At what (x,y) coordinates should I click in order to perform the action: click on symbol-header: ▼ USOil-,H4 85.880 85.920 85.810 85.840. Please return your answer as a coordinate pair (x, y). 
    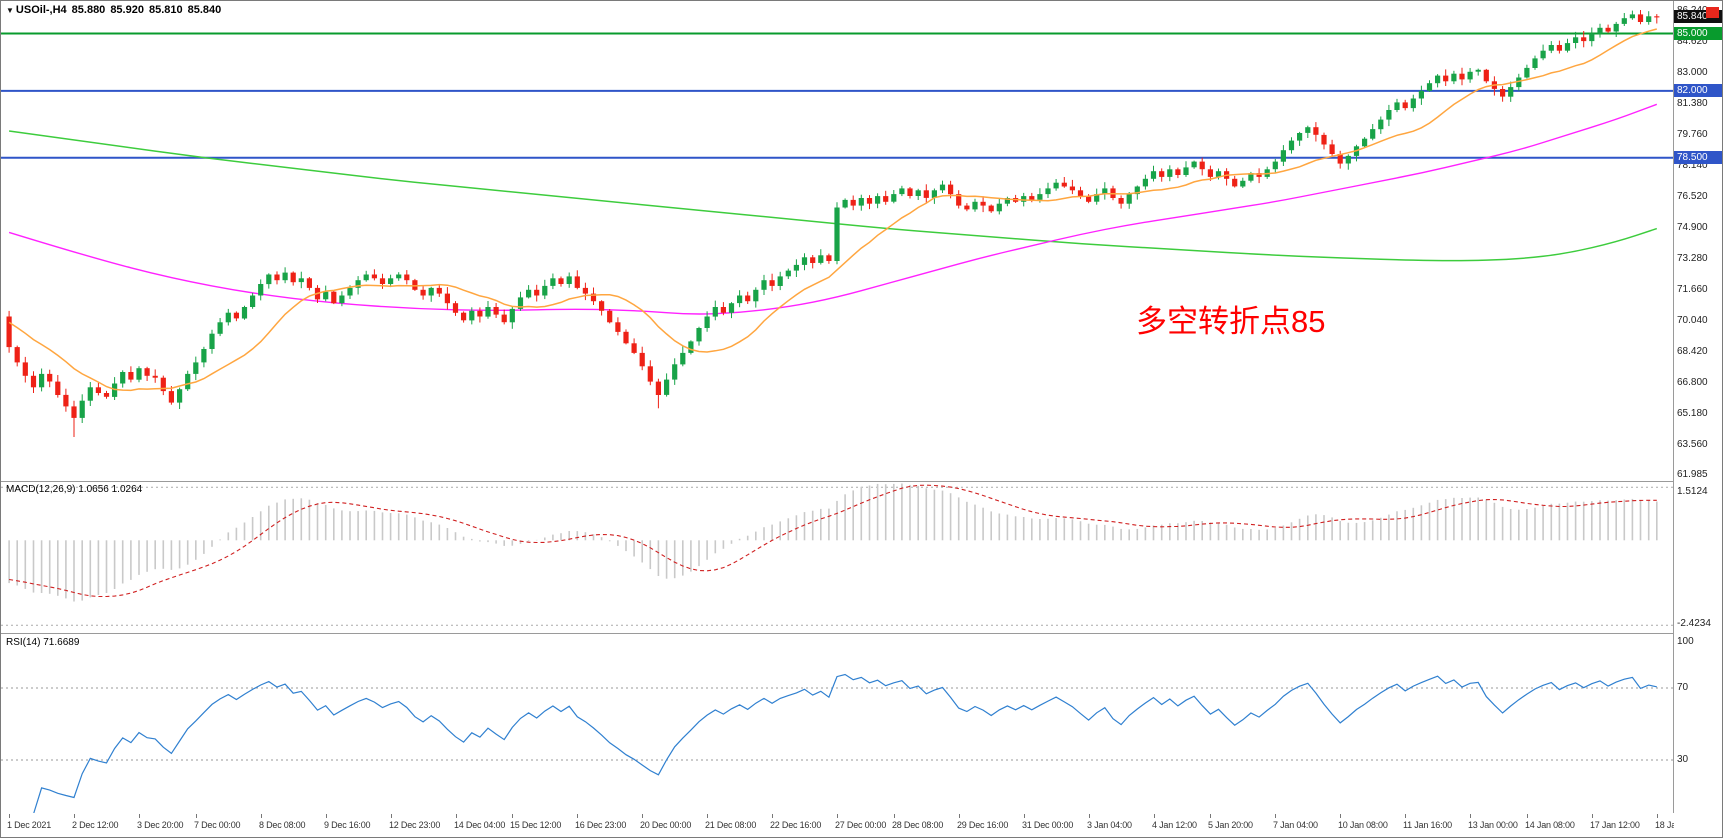
    Looking at the image, I should click on (116, 10).